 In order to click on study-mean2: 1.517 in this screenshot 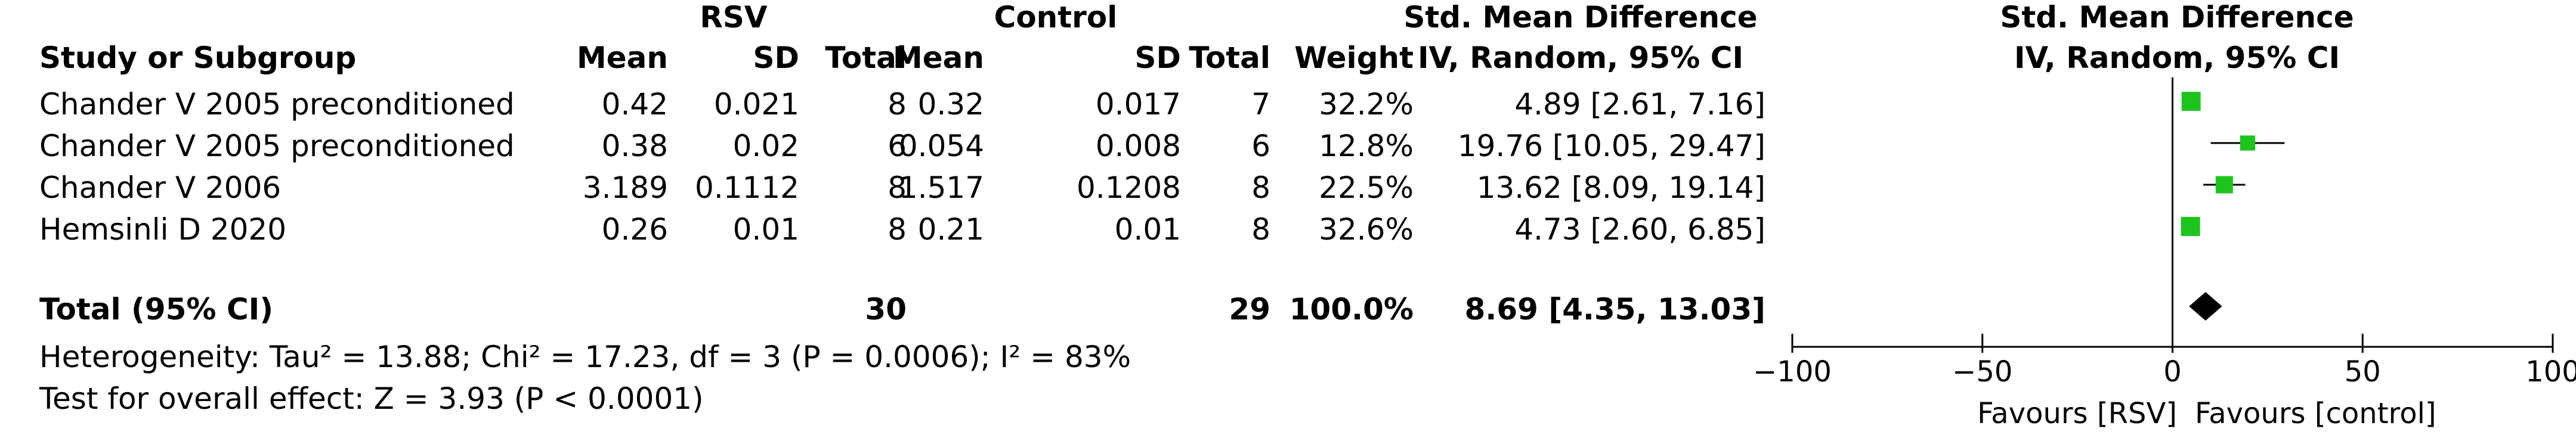, I will do `click(941, 187)`.